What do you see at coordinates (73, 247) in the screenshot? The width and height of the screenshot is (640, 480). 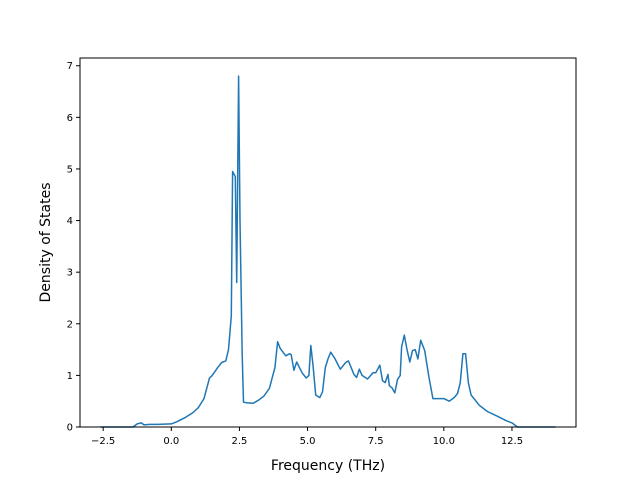 I see `y-axis: 0 1 2 3 4 5 6 7` at bounding box center [73, 247].